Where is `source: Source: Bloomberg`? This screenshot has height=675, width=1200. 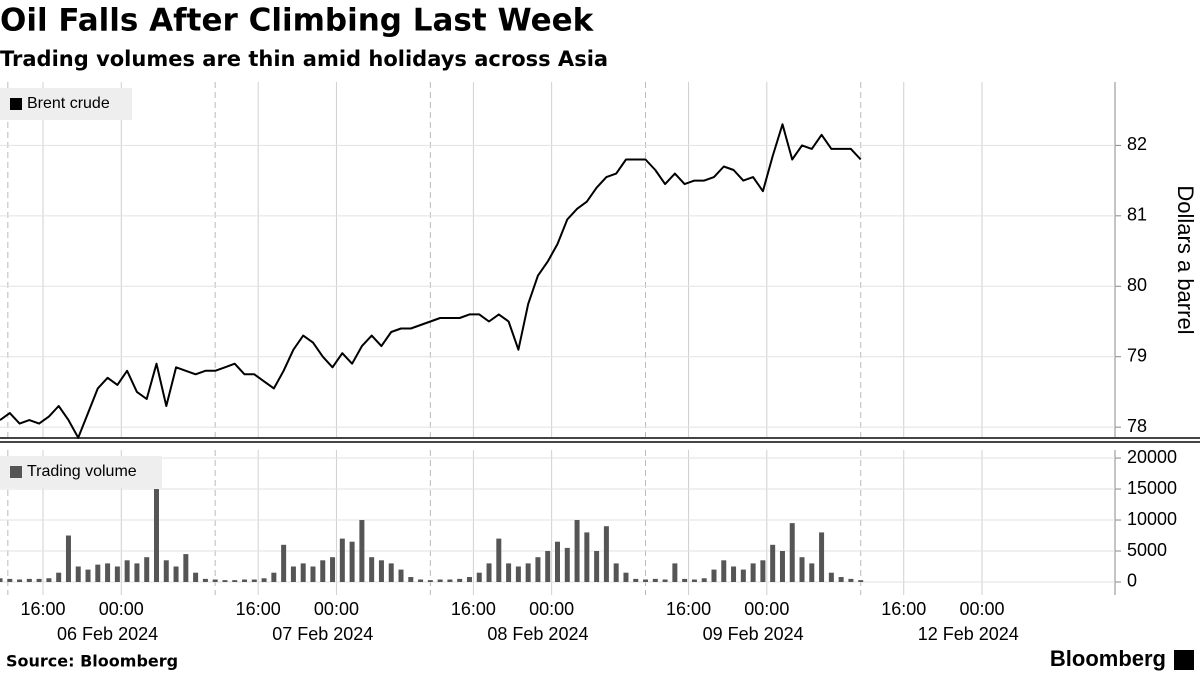
source: Source: Bloomberg is located at coordinates (92, 661).